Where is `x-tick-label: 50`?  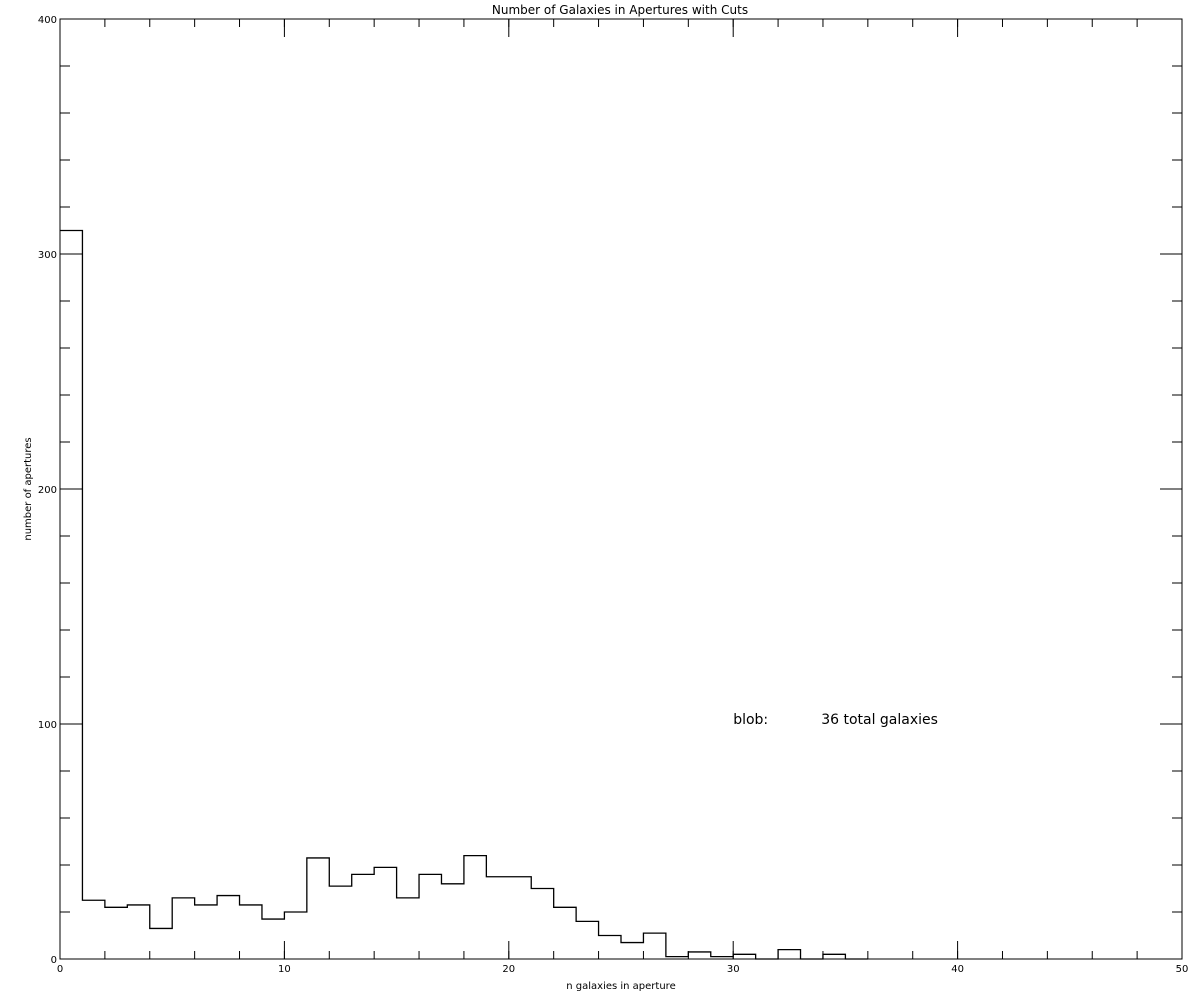 x-tick-label: 50 is located at coordinates (1182, 969).